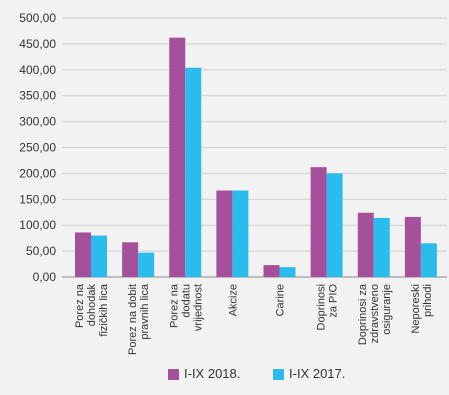  What do you see at coordinates (37, 96) in the screenshot?
I see `y-tick-label: 350,00` at bounding box center [37, 96].